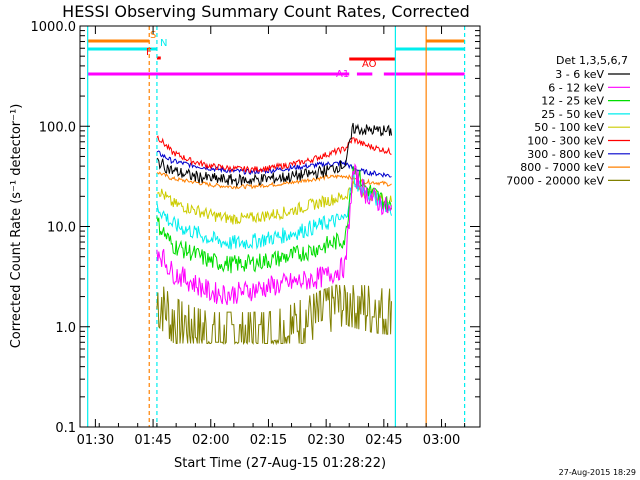 The image size is (640, 480). Describe the element at coordinates (562, 167) in the screenshot. I see `legend-label: 800 - 7000 keV` at that location.